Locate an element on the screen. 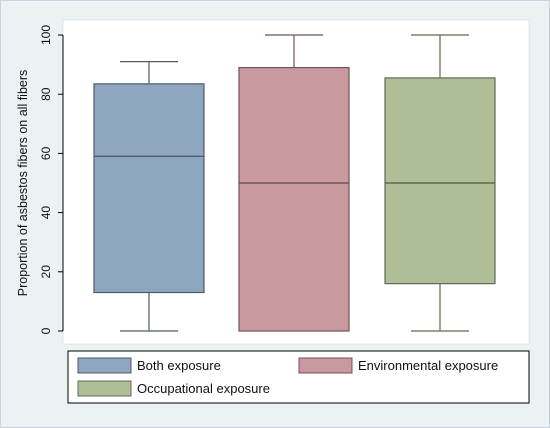 The height and width of the screenshot is (428, 550). y-tick-label-60: 60 is located at coordinates (46, 153).